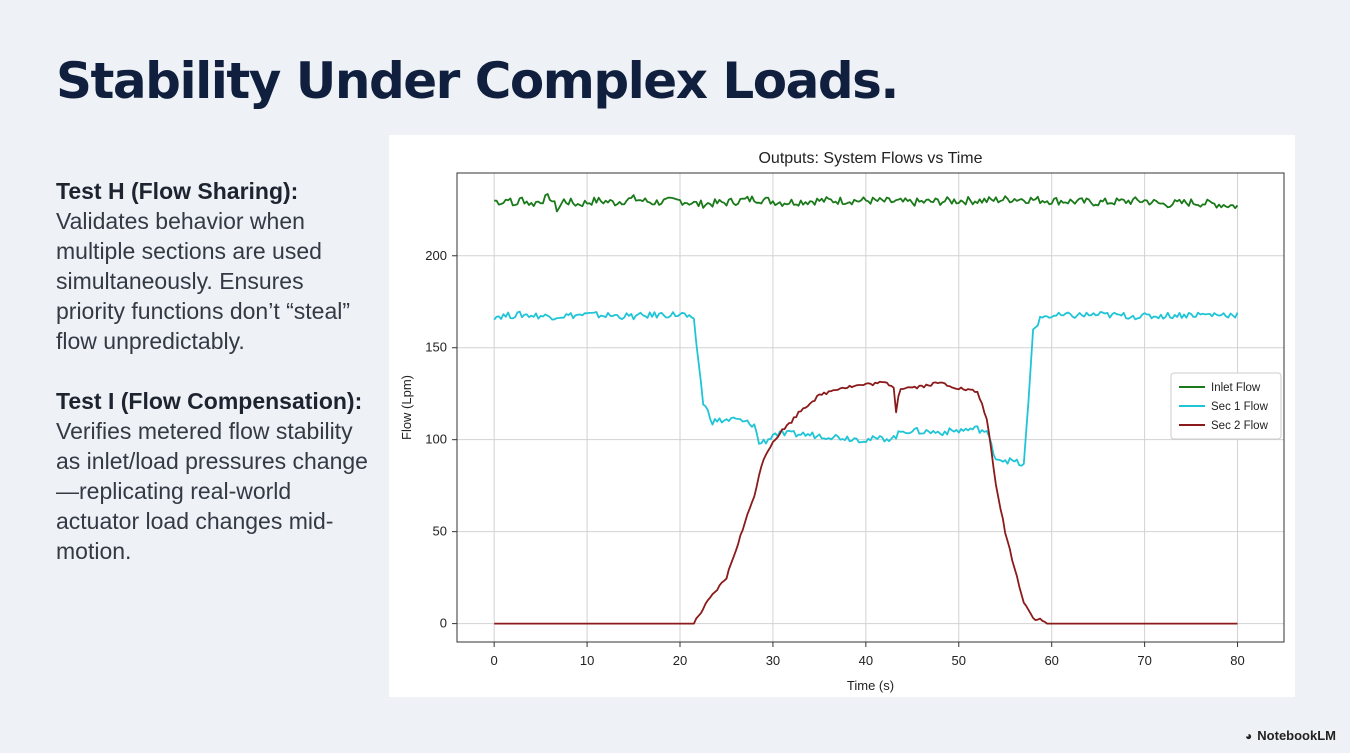  I want to click on x-tick-label: 70, so click(1144, 660).